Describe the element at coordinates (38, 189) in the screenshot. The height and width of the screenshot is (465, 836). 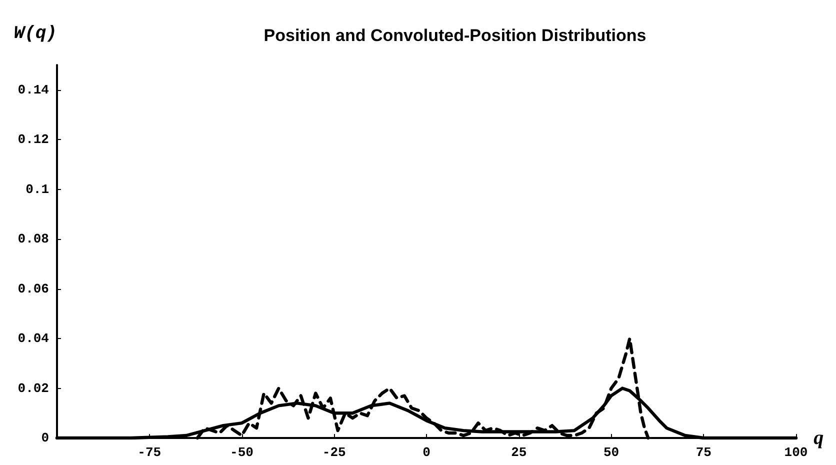
I see `y-tick-label: 0.1` at that location.